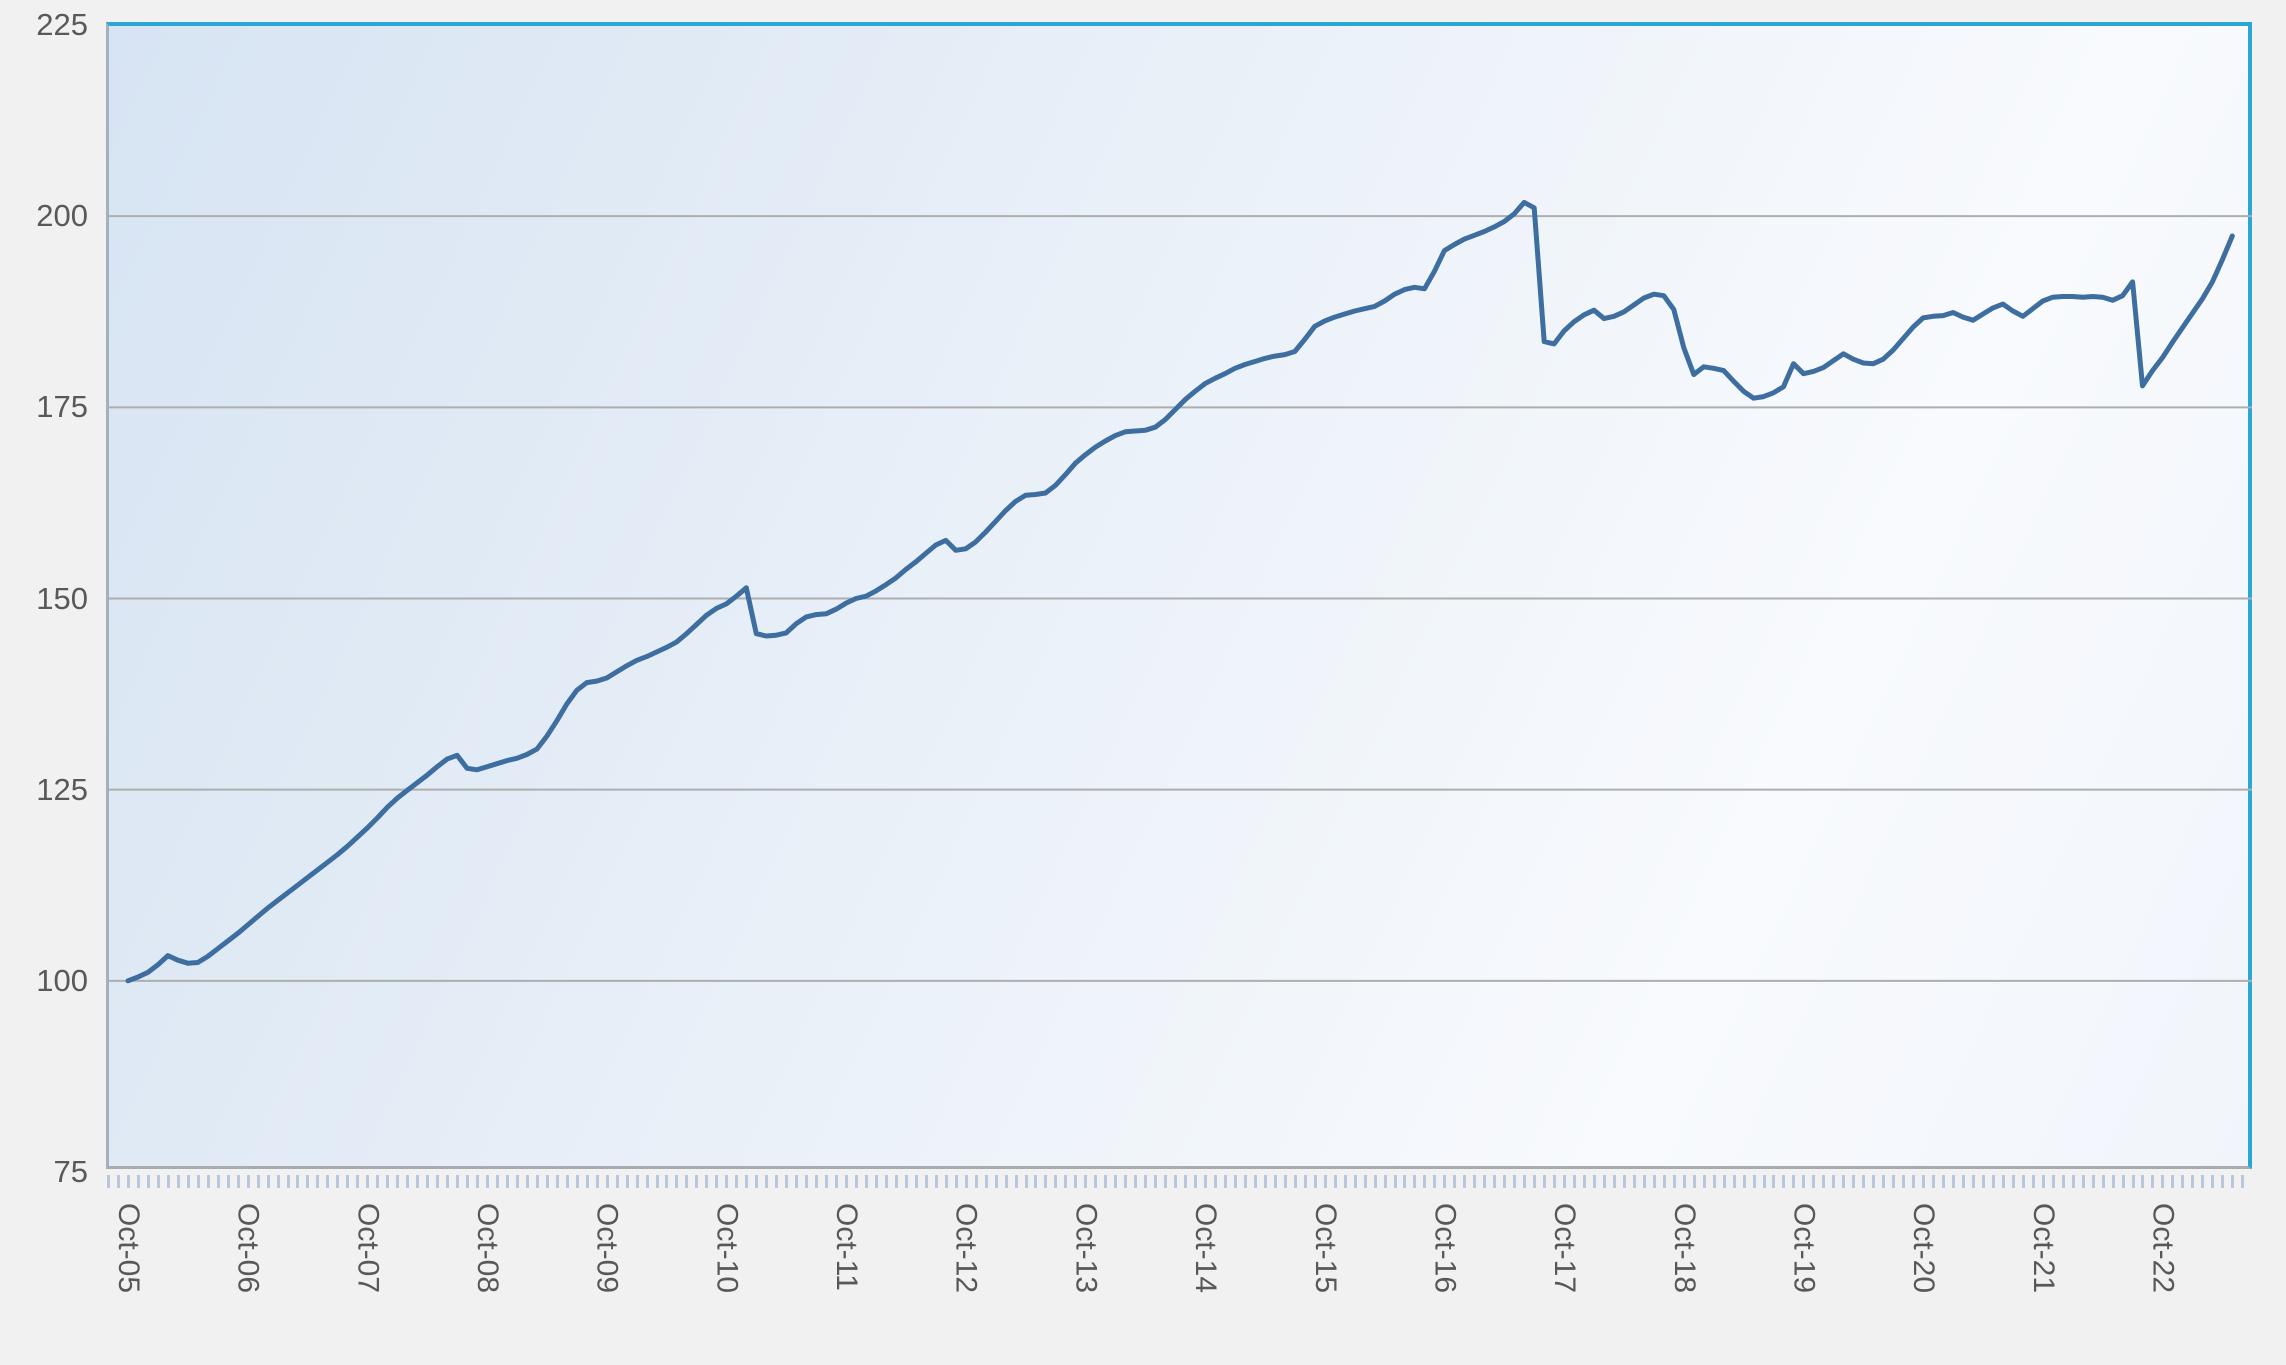 The width and height of the screenshot is (2286, 1365). Describe the element at coordinates (1684, 1248) in the screenshot. I see `x-axis-label: Oct-18` at that location.